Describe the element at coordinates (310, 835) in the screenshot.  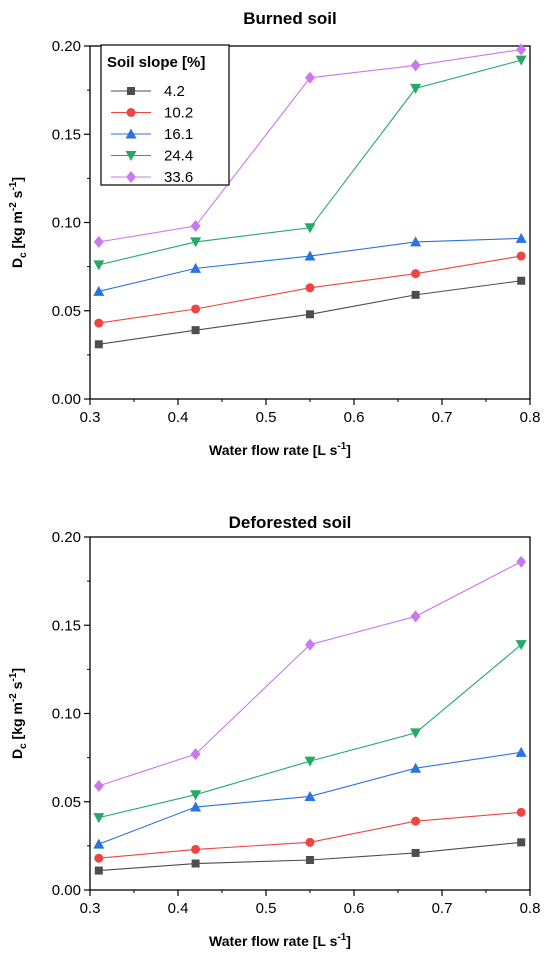
I see `series-line-10.2` at that location.